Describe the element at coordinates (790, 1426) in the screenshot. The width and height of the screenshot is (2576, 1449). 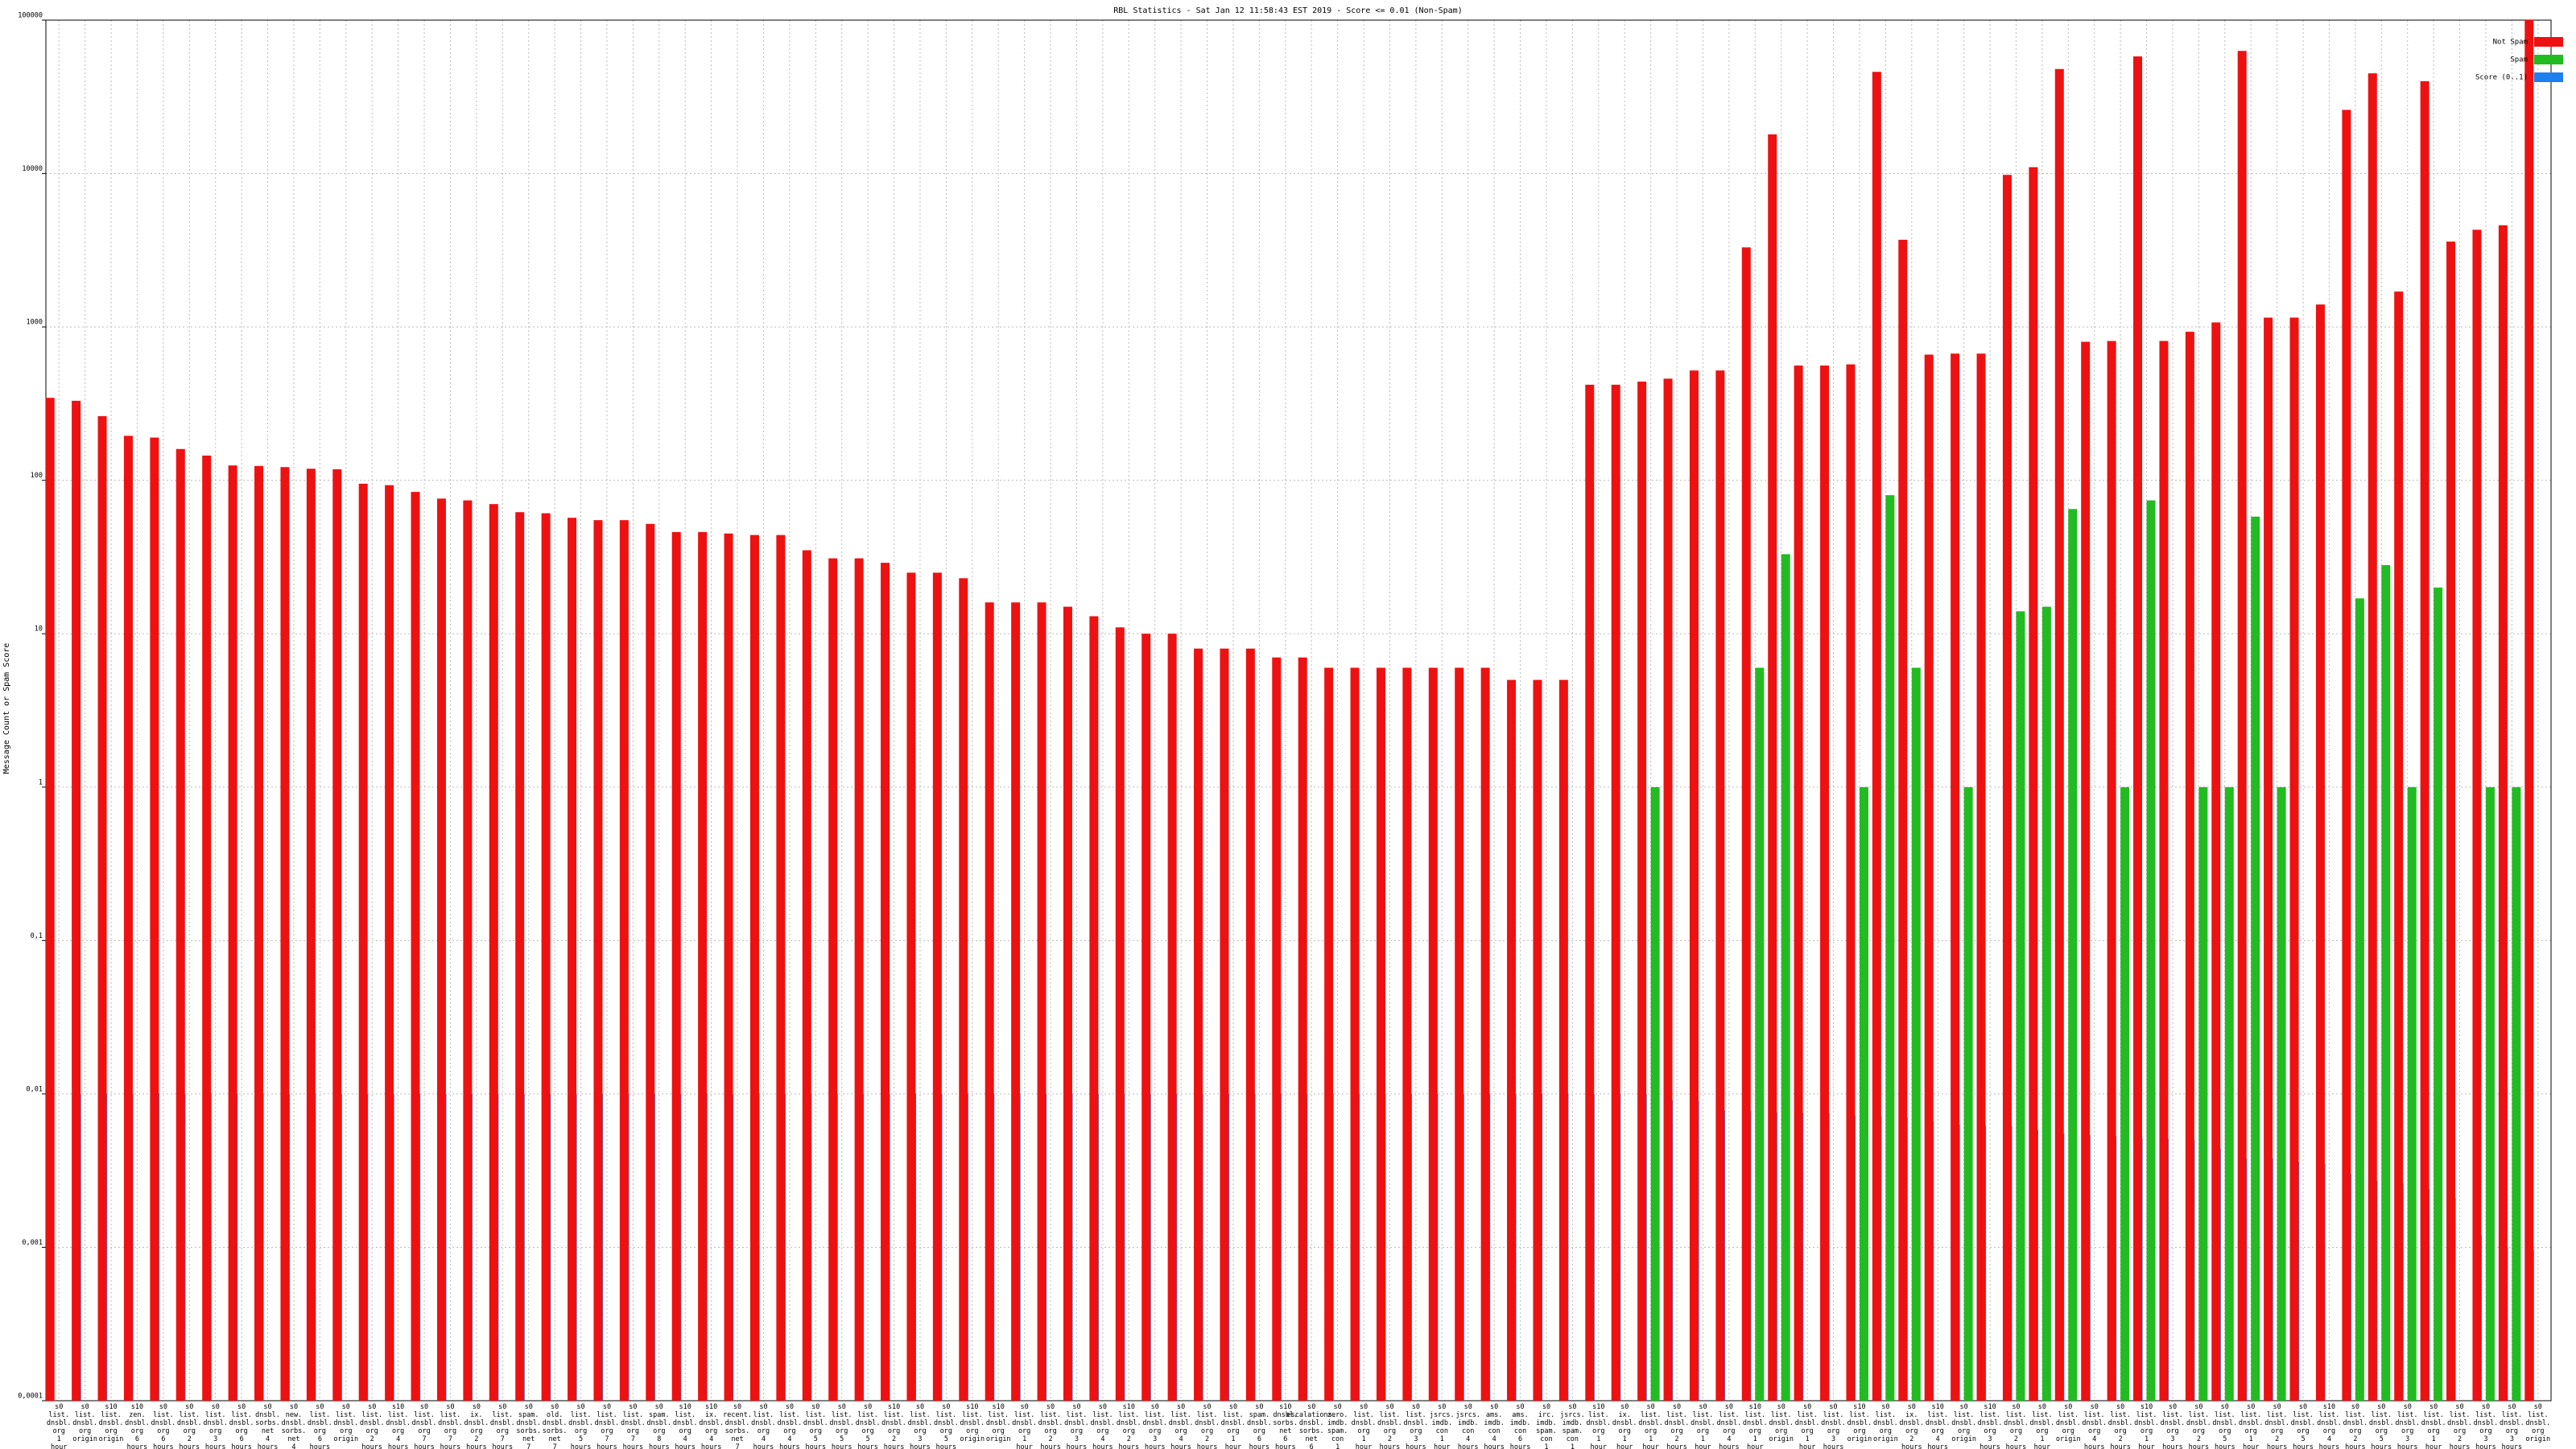
I see `x-tick-label: s0 list. dnsbl. org 4 hours` at that location.